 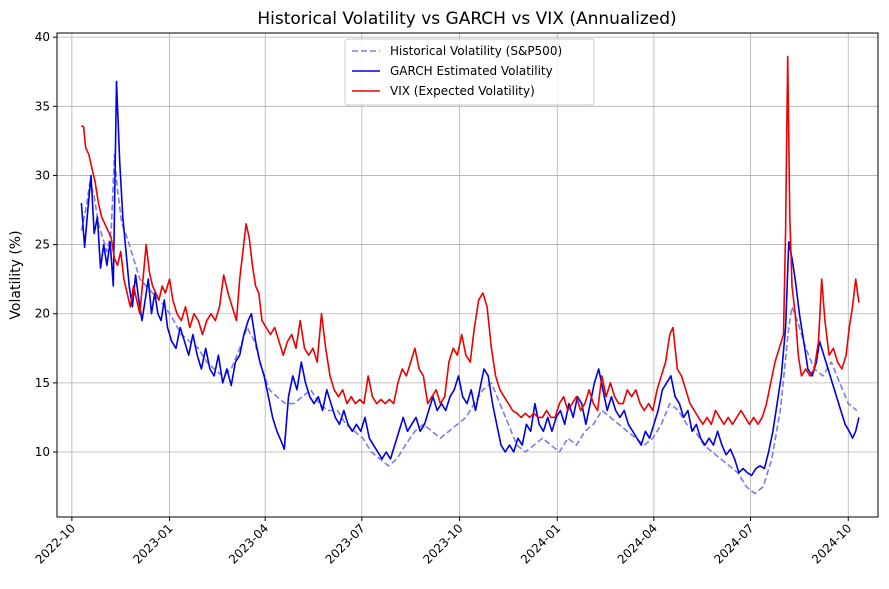 I want to click on legend-label: GARCH Estimated Volatility, so click(x=471, y=71).